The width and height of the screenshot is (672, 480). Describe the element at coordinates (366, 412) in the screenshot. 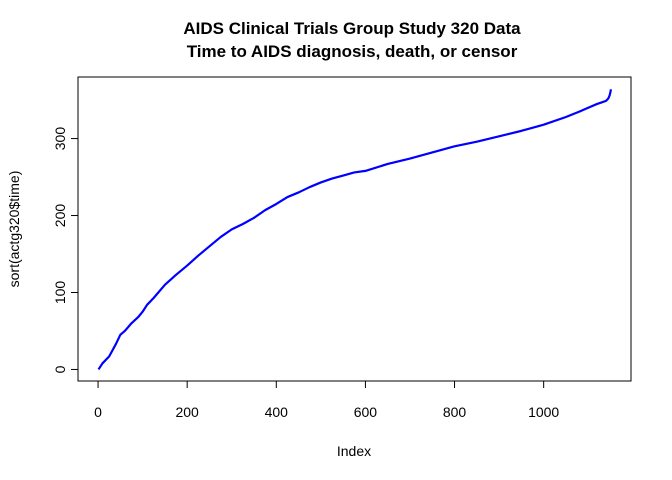

I see `x-tick-label: 600` at that location.